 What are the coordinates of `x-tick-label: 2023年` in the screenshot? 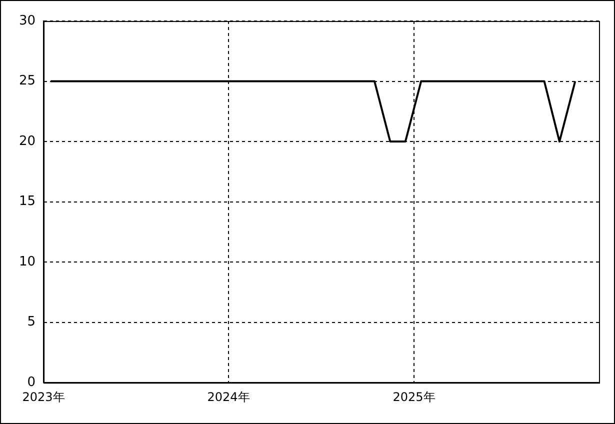 It's located at (43, 397).